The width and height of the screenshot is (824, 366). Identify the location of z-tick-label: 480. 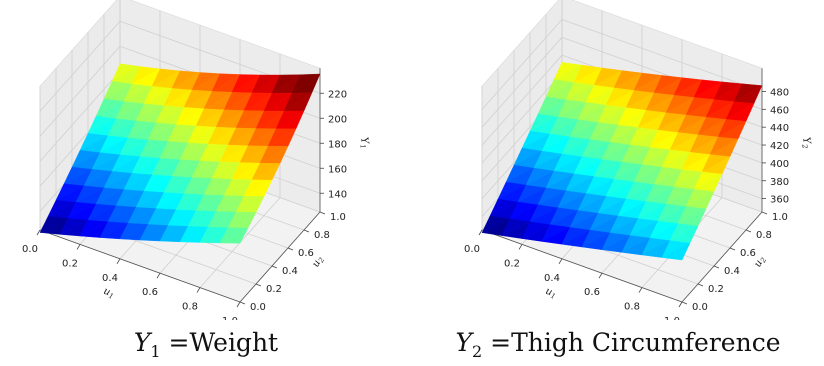
(779, 92).